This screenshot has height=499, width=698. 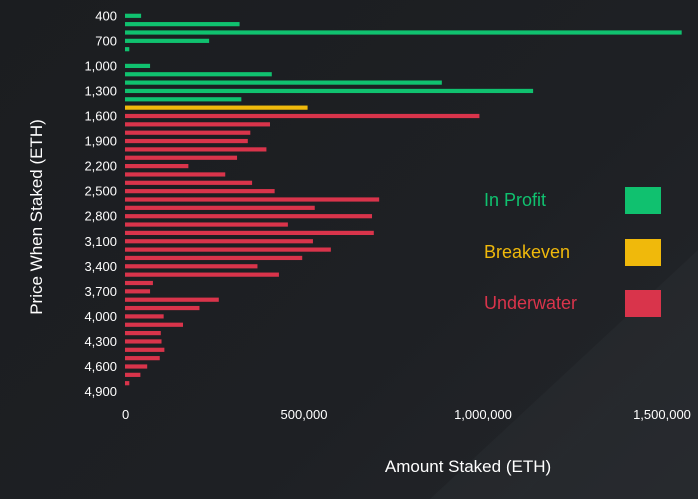 What do you see at coordinates (483, 414) in the screenshot?
I see `x-tick-label-1-000-000: 1,000,000` at bounding box center [483, 414].